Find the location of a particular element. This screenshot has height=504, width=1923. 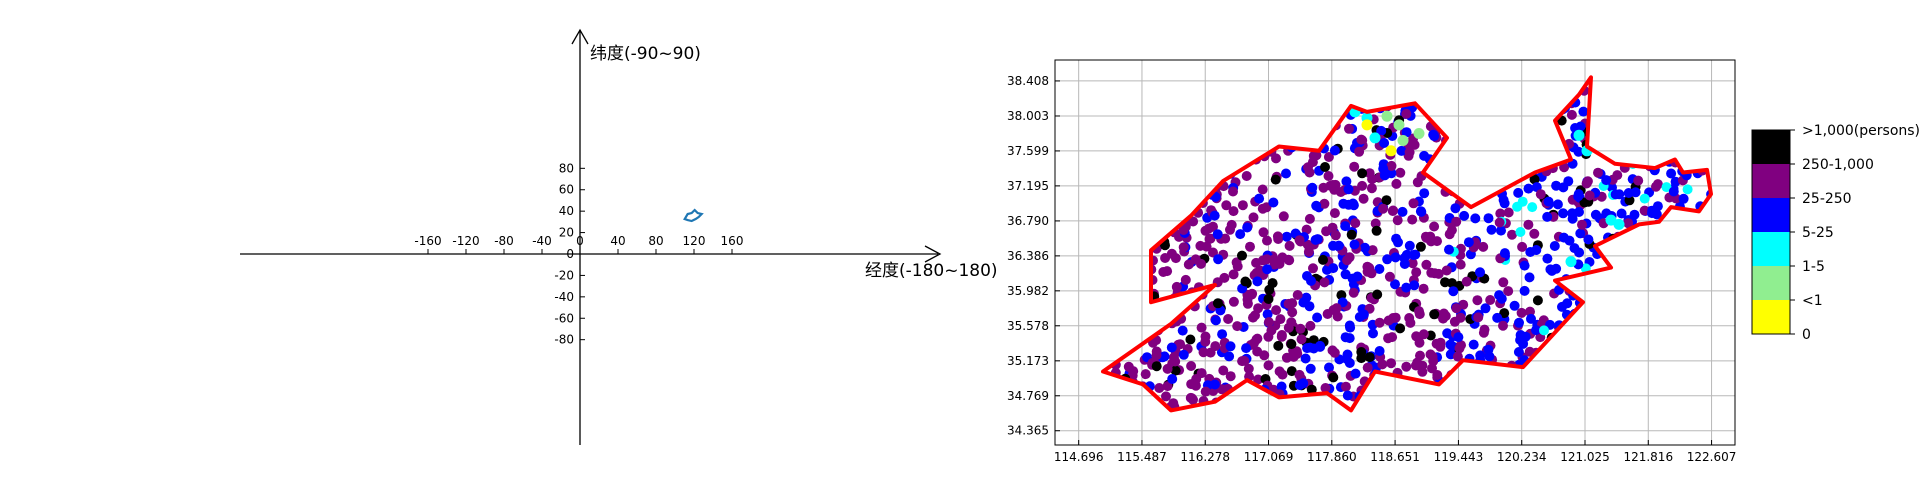

latitude-tick-label: -60 is located at coordinates (564, 318).